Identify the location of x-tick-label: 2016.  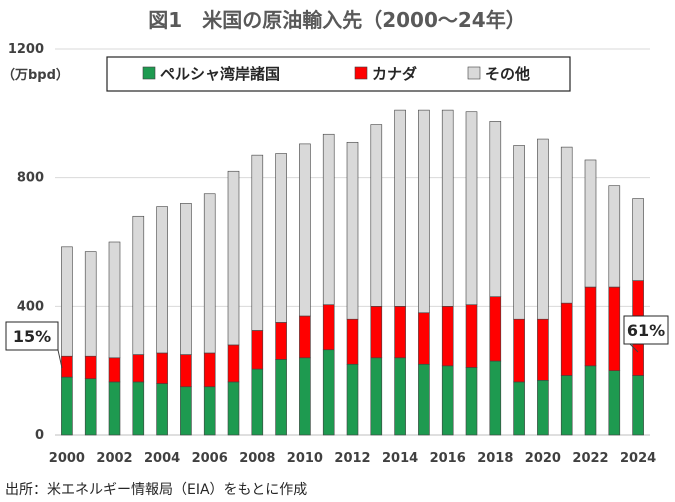
(448, 458).